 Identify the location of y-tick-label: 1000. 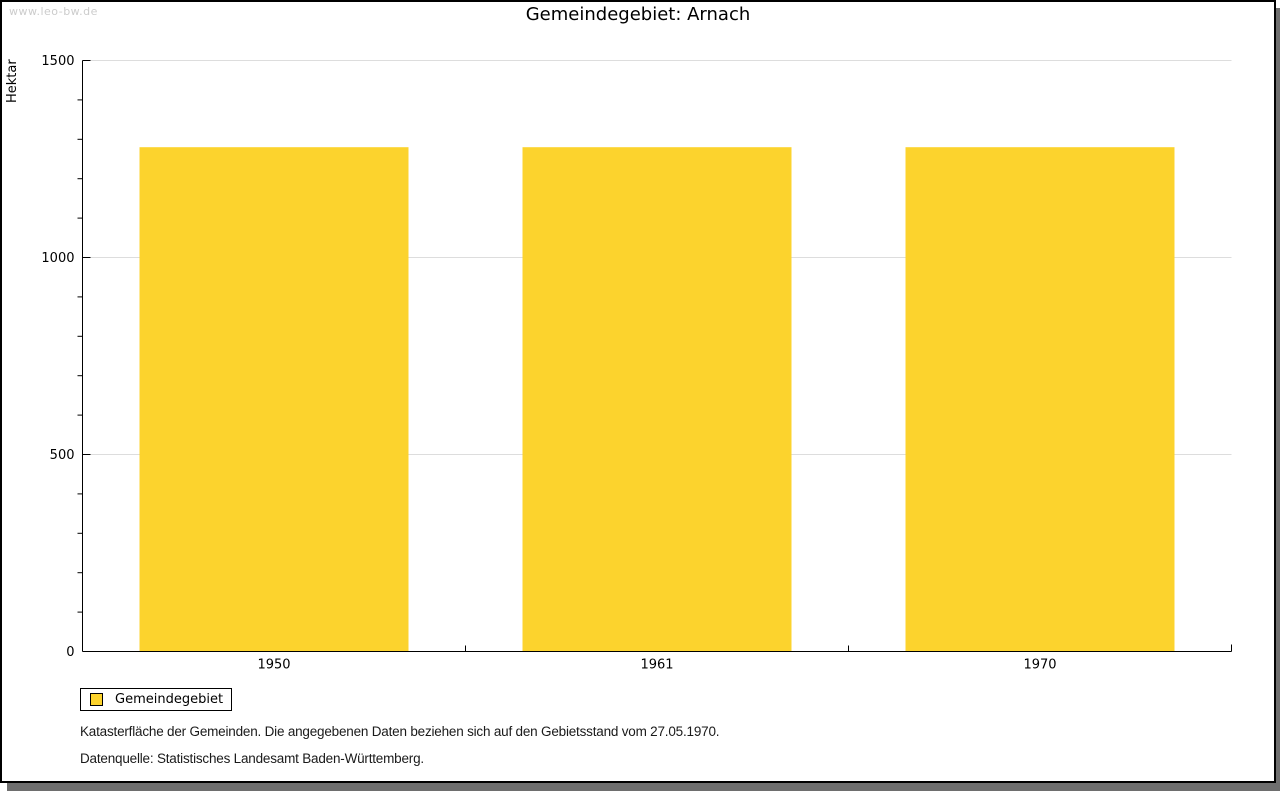
(57, 258).